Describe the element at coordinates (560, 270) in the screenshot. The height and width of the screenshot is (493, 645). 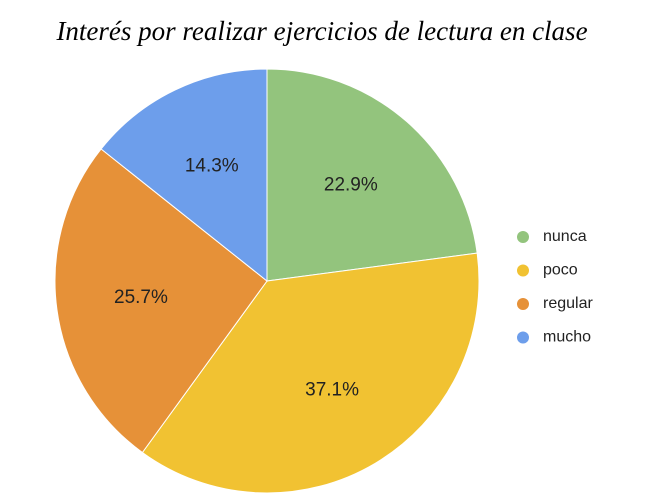
I see `legend-label: poco` at that location.